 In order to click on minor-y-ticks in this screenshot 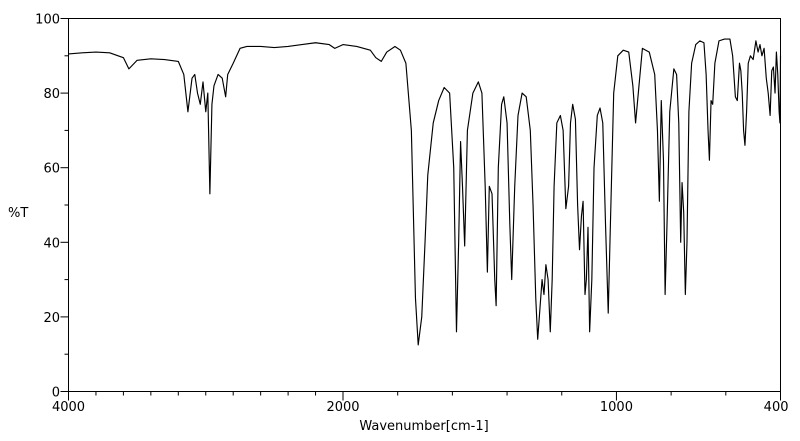, I will do `click(66, 205)`.